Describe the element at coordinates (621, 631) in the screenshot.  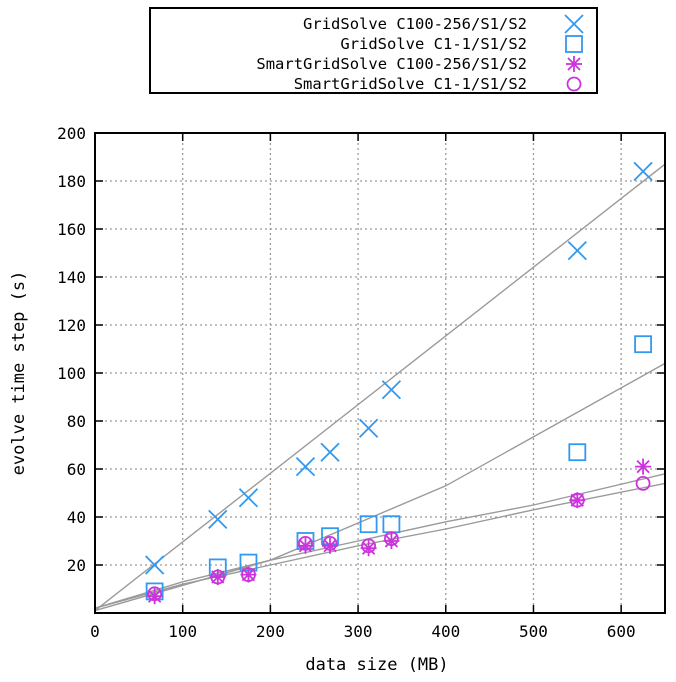
I see `x-tick-label: 600` at that location.